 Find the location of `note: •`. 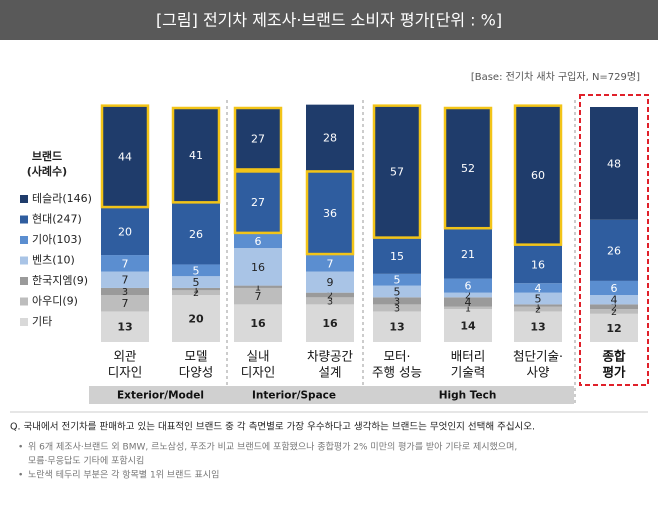

note: • is located at coordinates (20, 448).